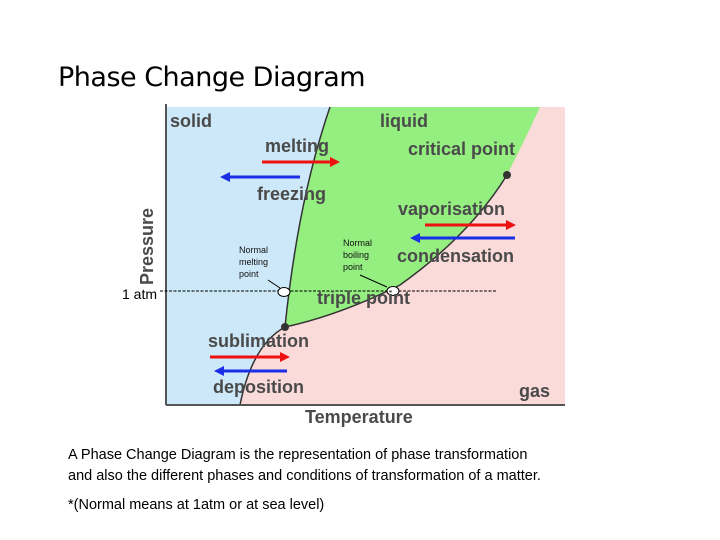 The width and height of the screenshot is (720, 540). What do you see at coordinates (404, 121) in the screenshot?
I see `phase-label: liquid` at bounding box center [404, 121].